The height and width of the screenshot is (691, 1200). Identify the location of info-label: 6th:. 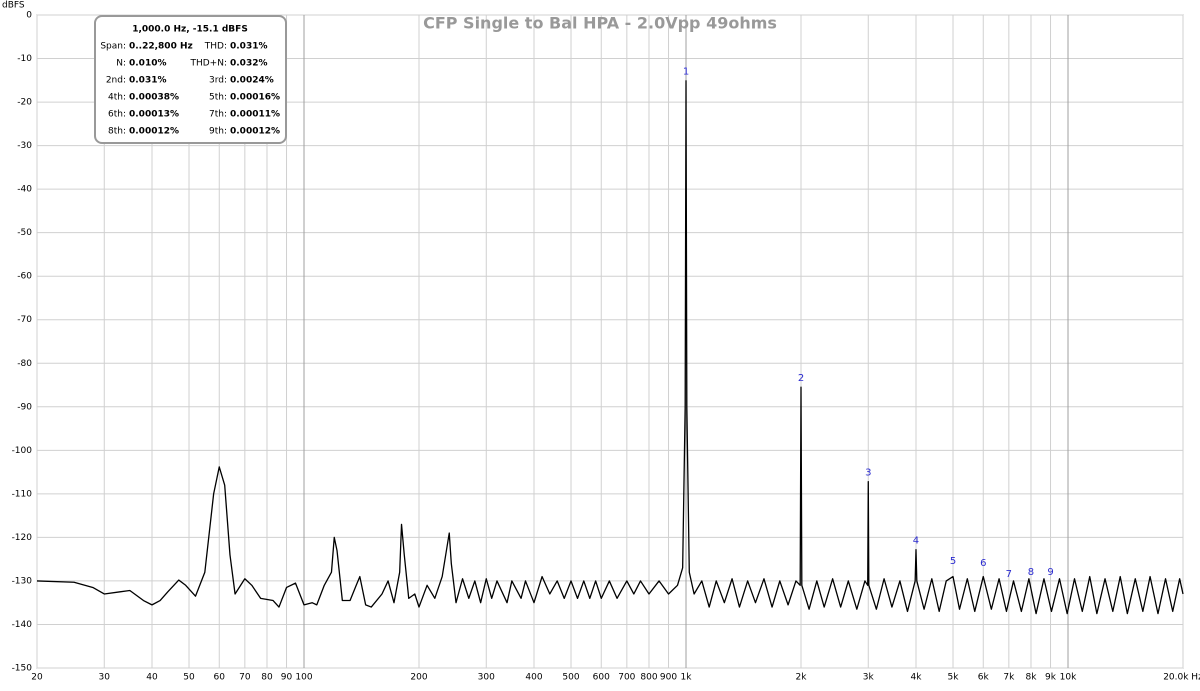
(117, 115).